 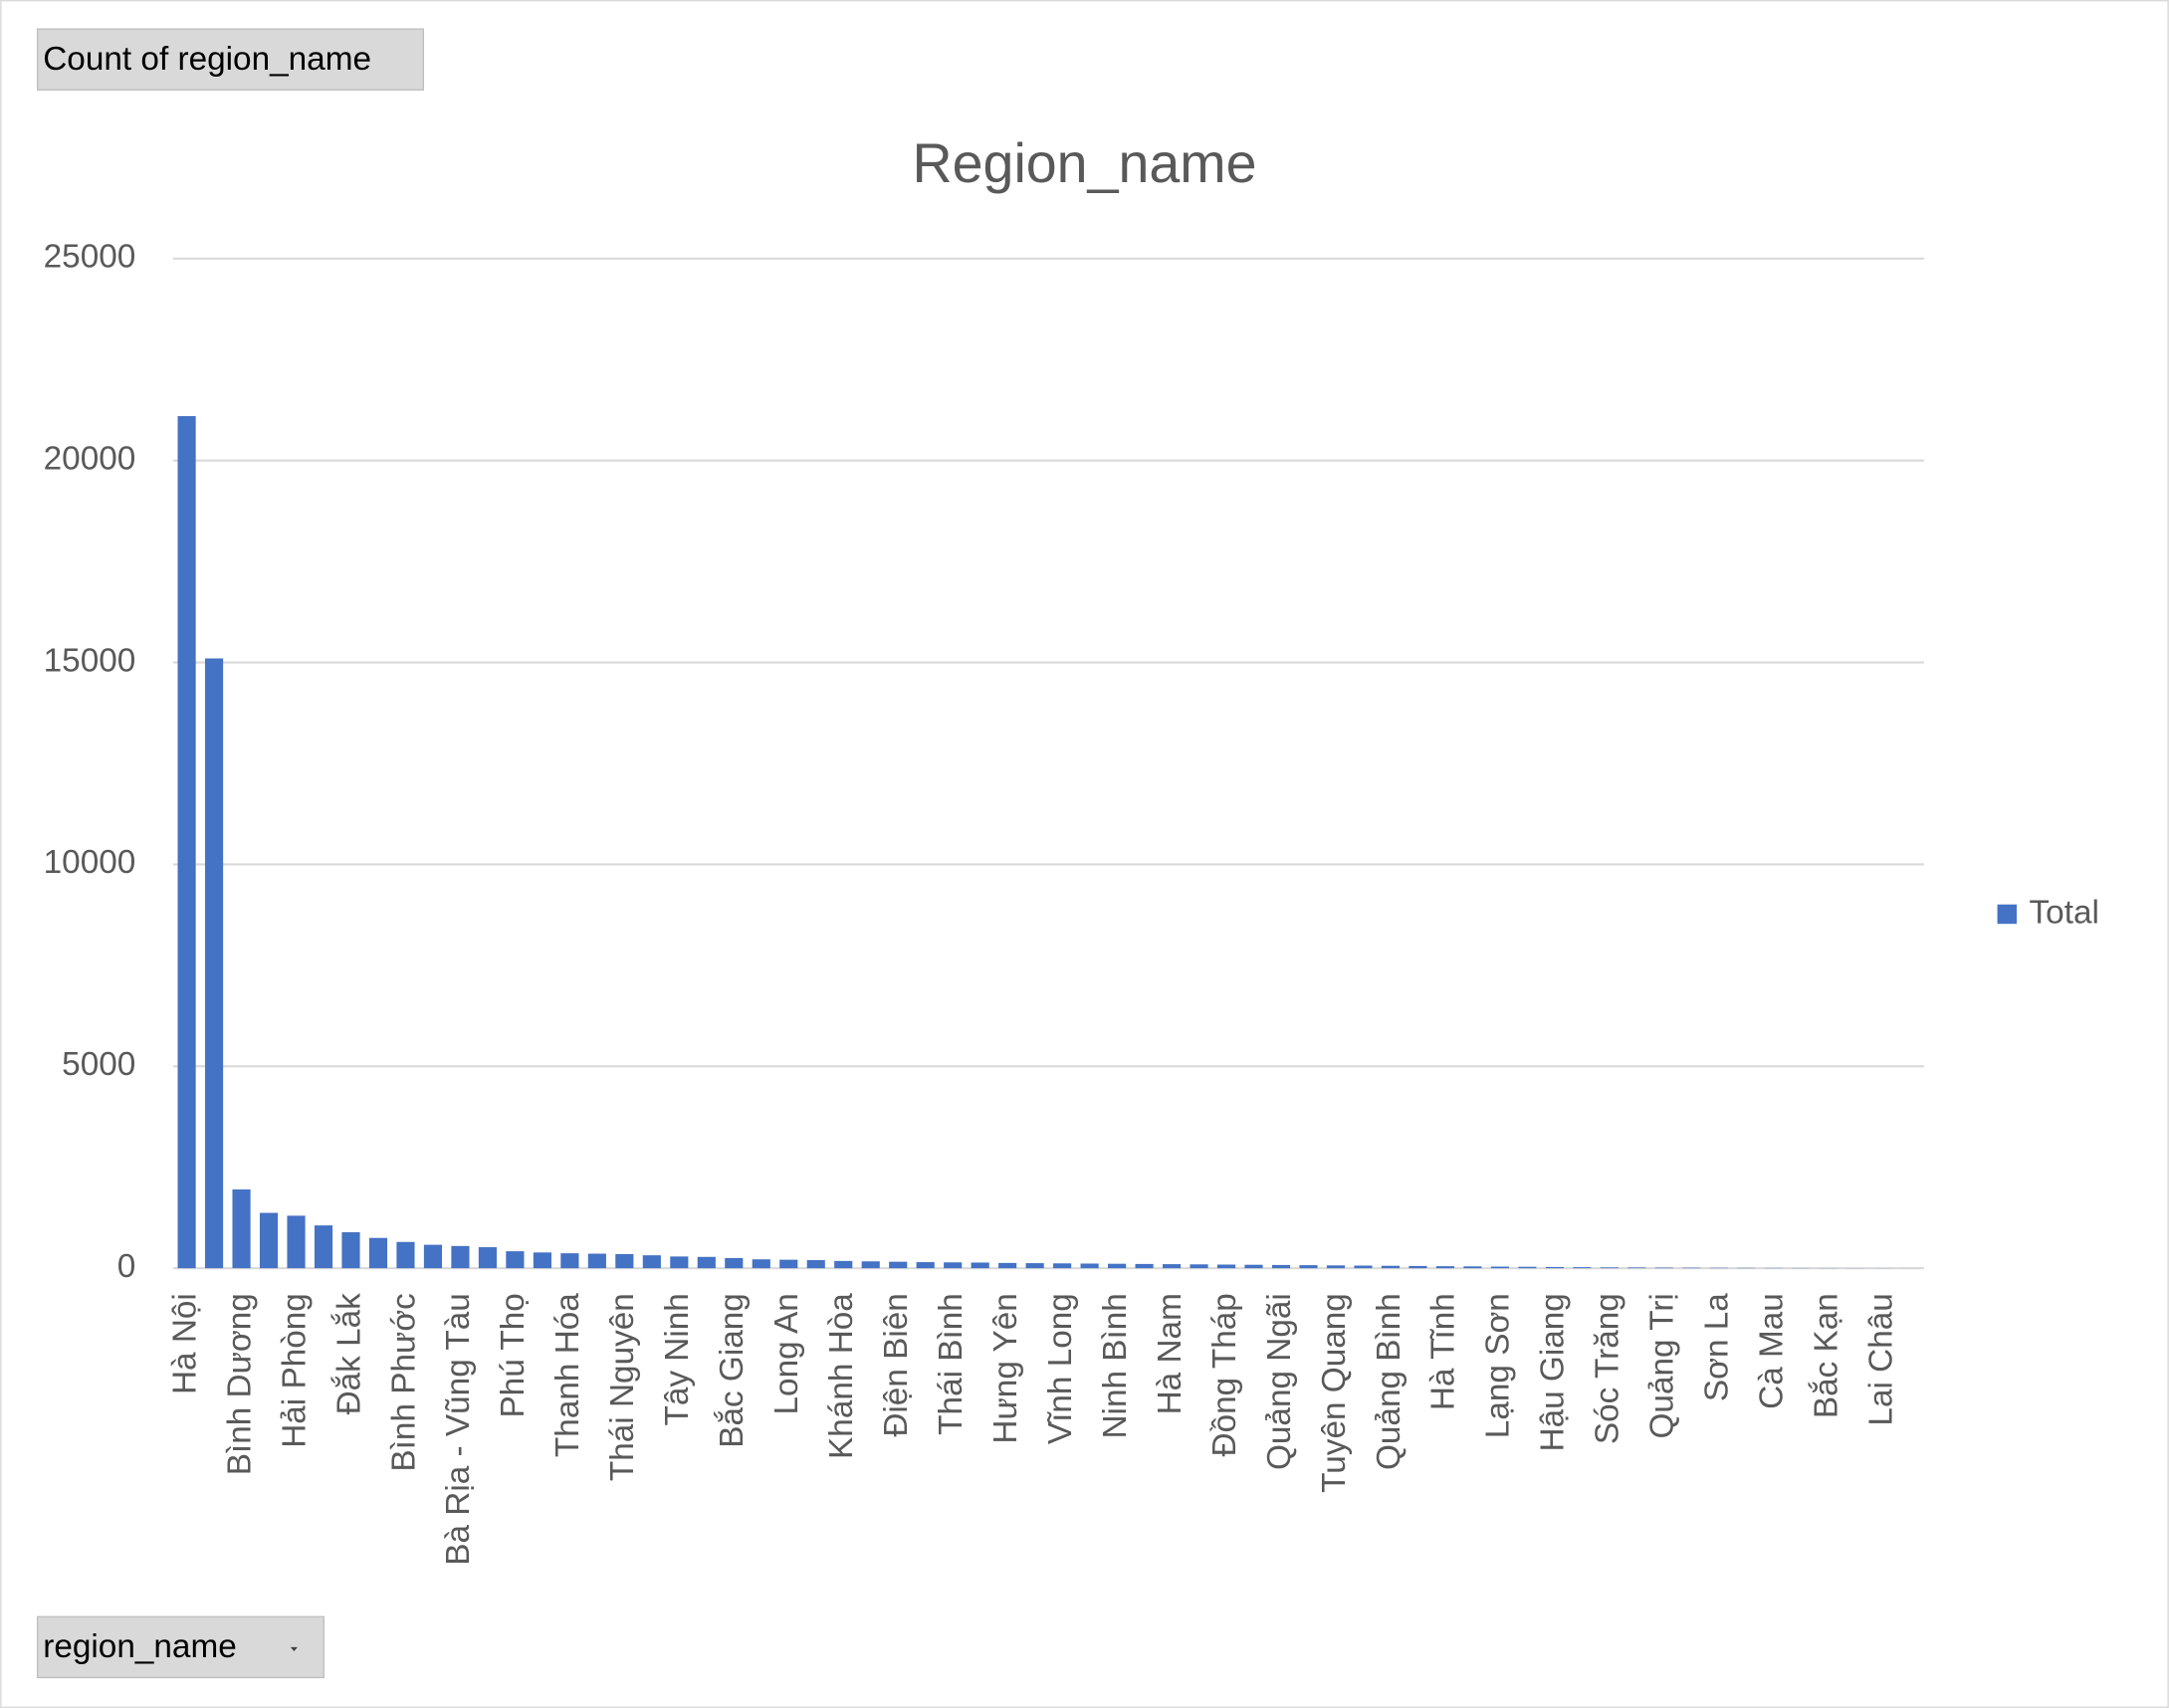 I want to click on x-tick-label: Bà Rịa - Vũng Tàu, so click(x=458, y=1430).